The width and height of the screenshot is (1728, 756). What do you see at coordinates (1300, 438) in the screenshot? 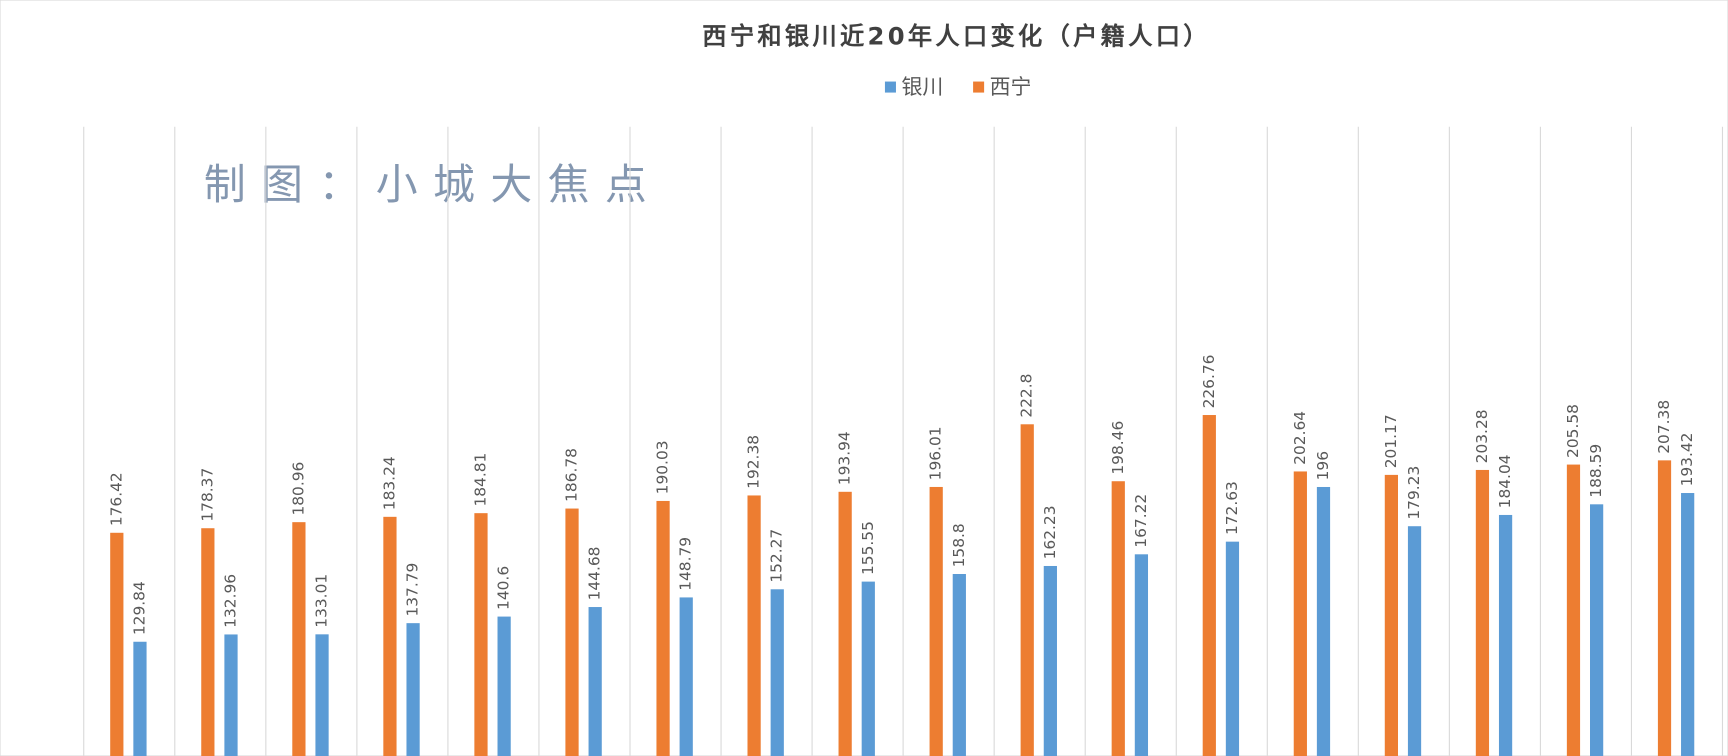
I see `data-label: 202.64` at bounding box center [1300, 438].